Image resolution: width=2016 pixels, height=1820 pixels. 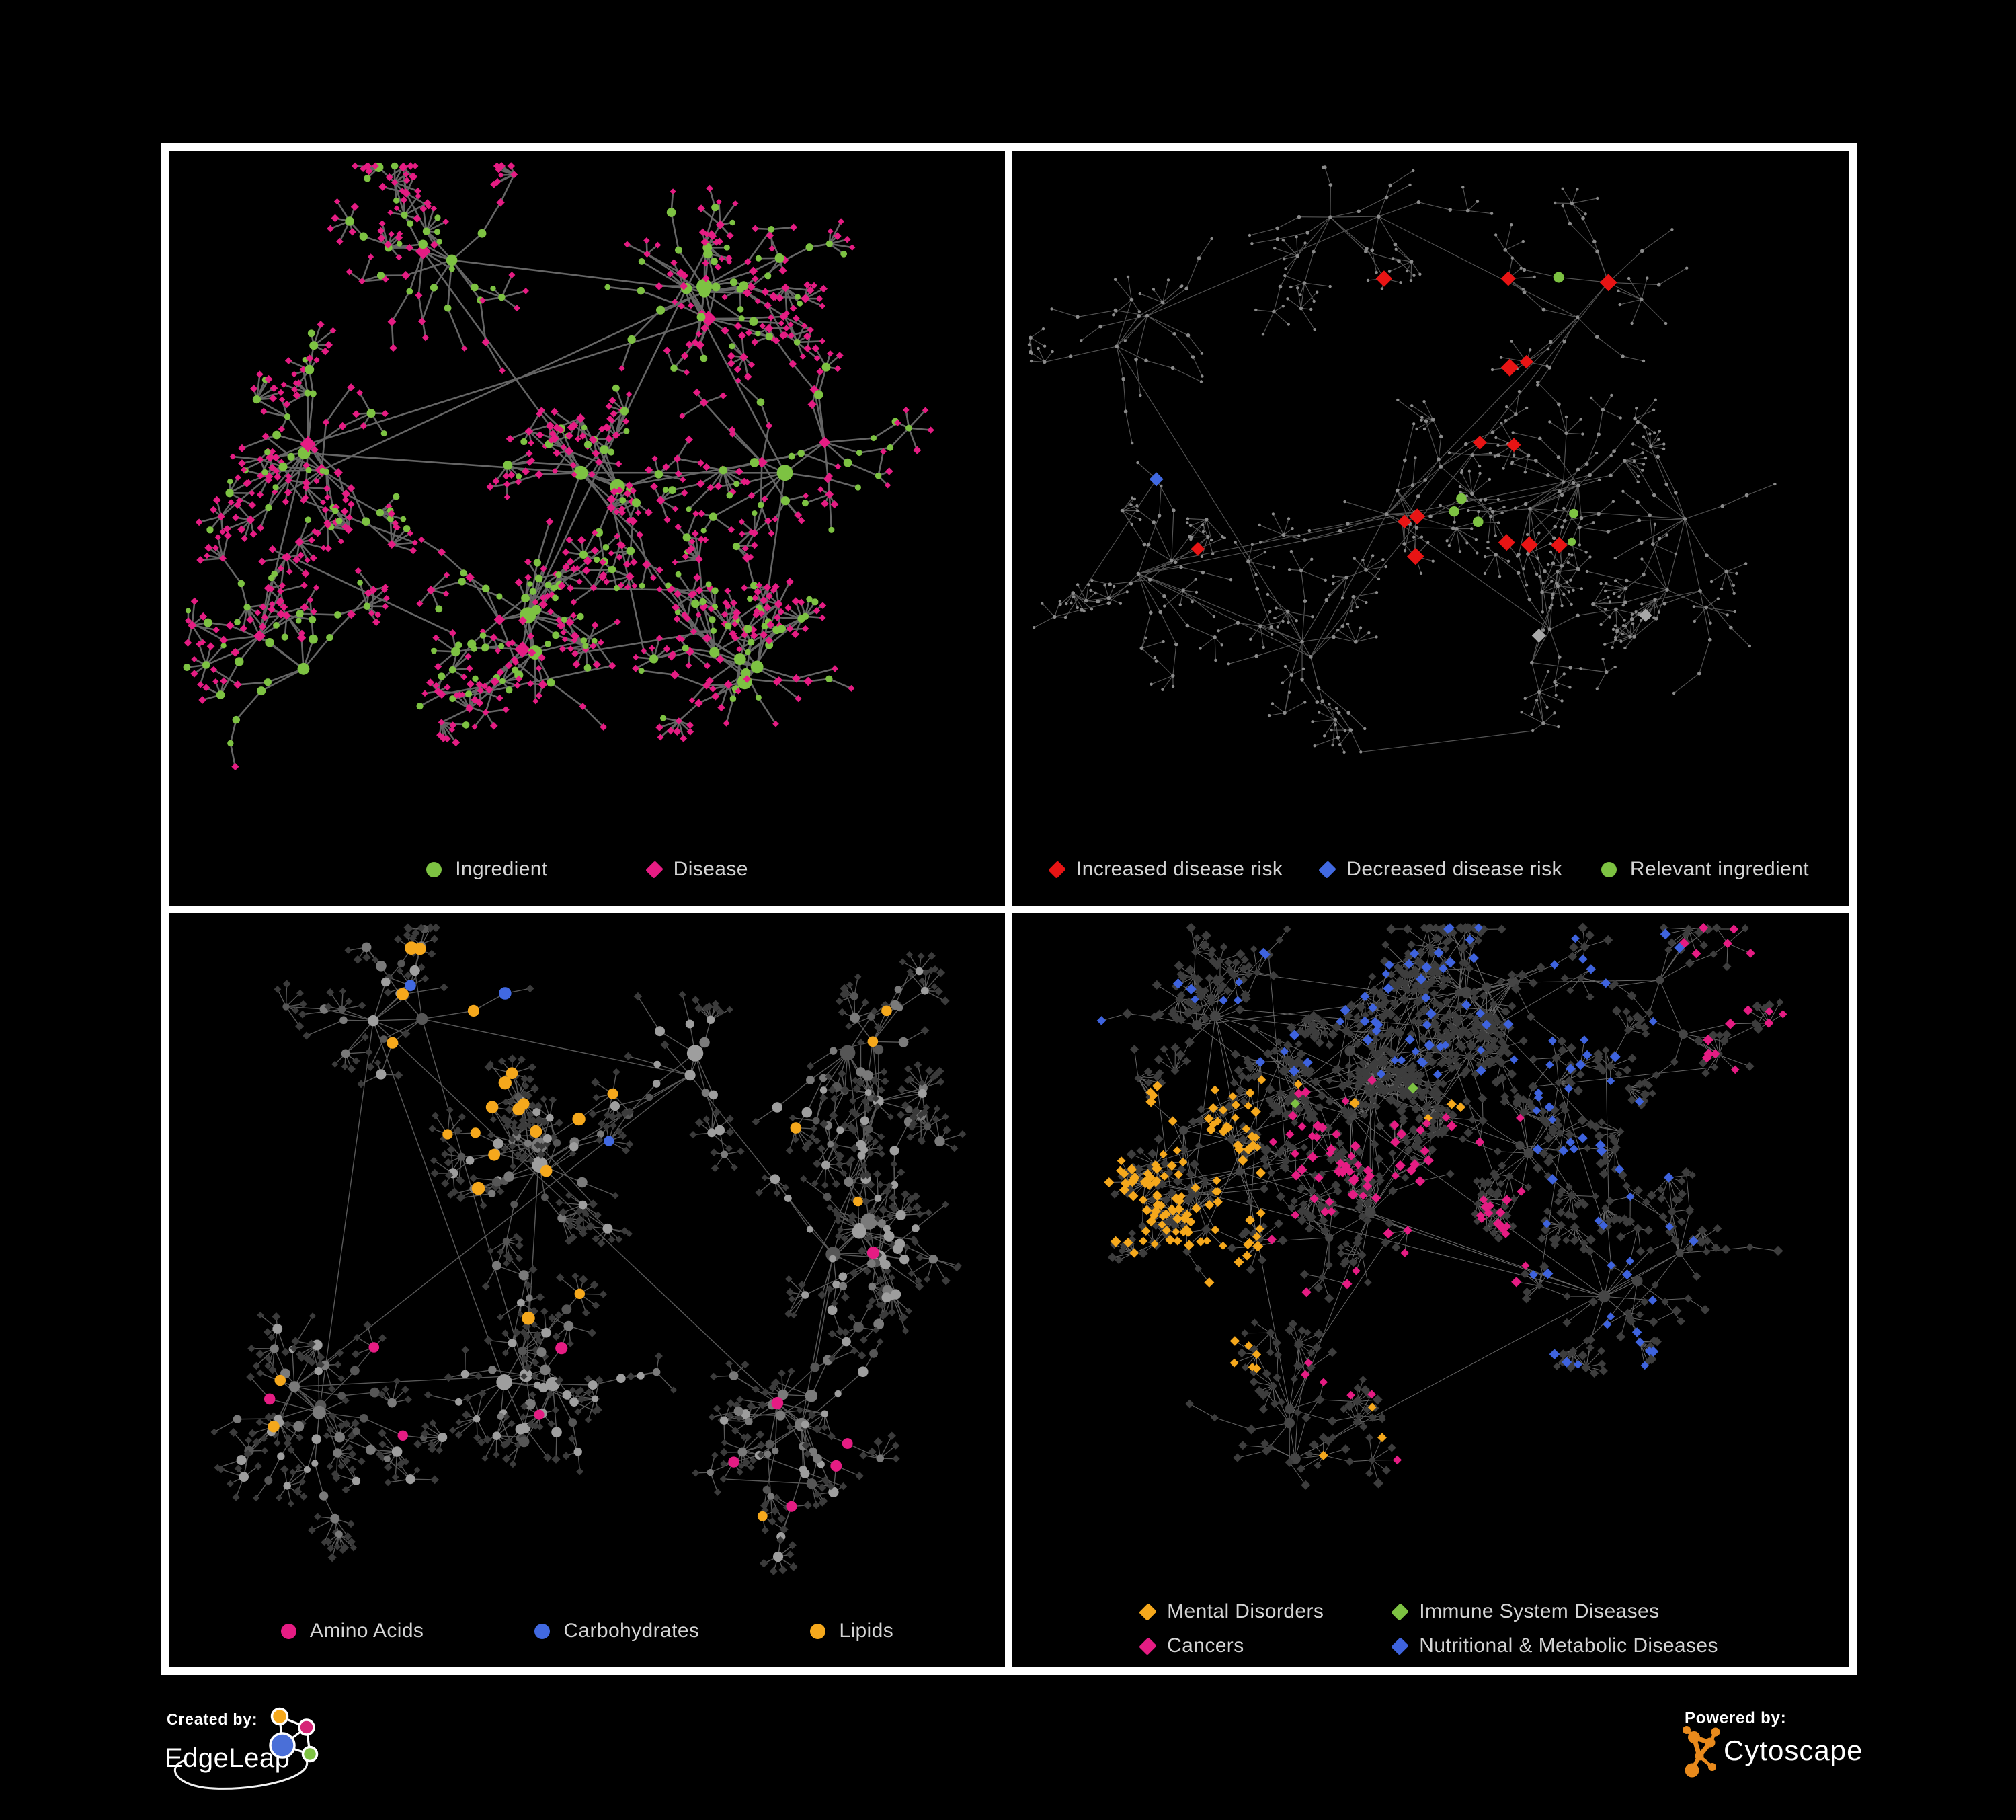 What do you see at coordinates (1148, 1645) in the screenshot?
I see `cancers-diamond-icon` at bounding box center [1148, 1645].